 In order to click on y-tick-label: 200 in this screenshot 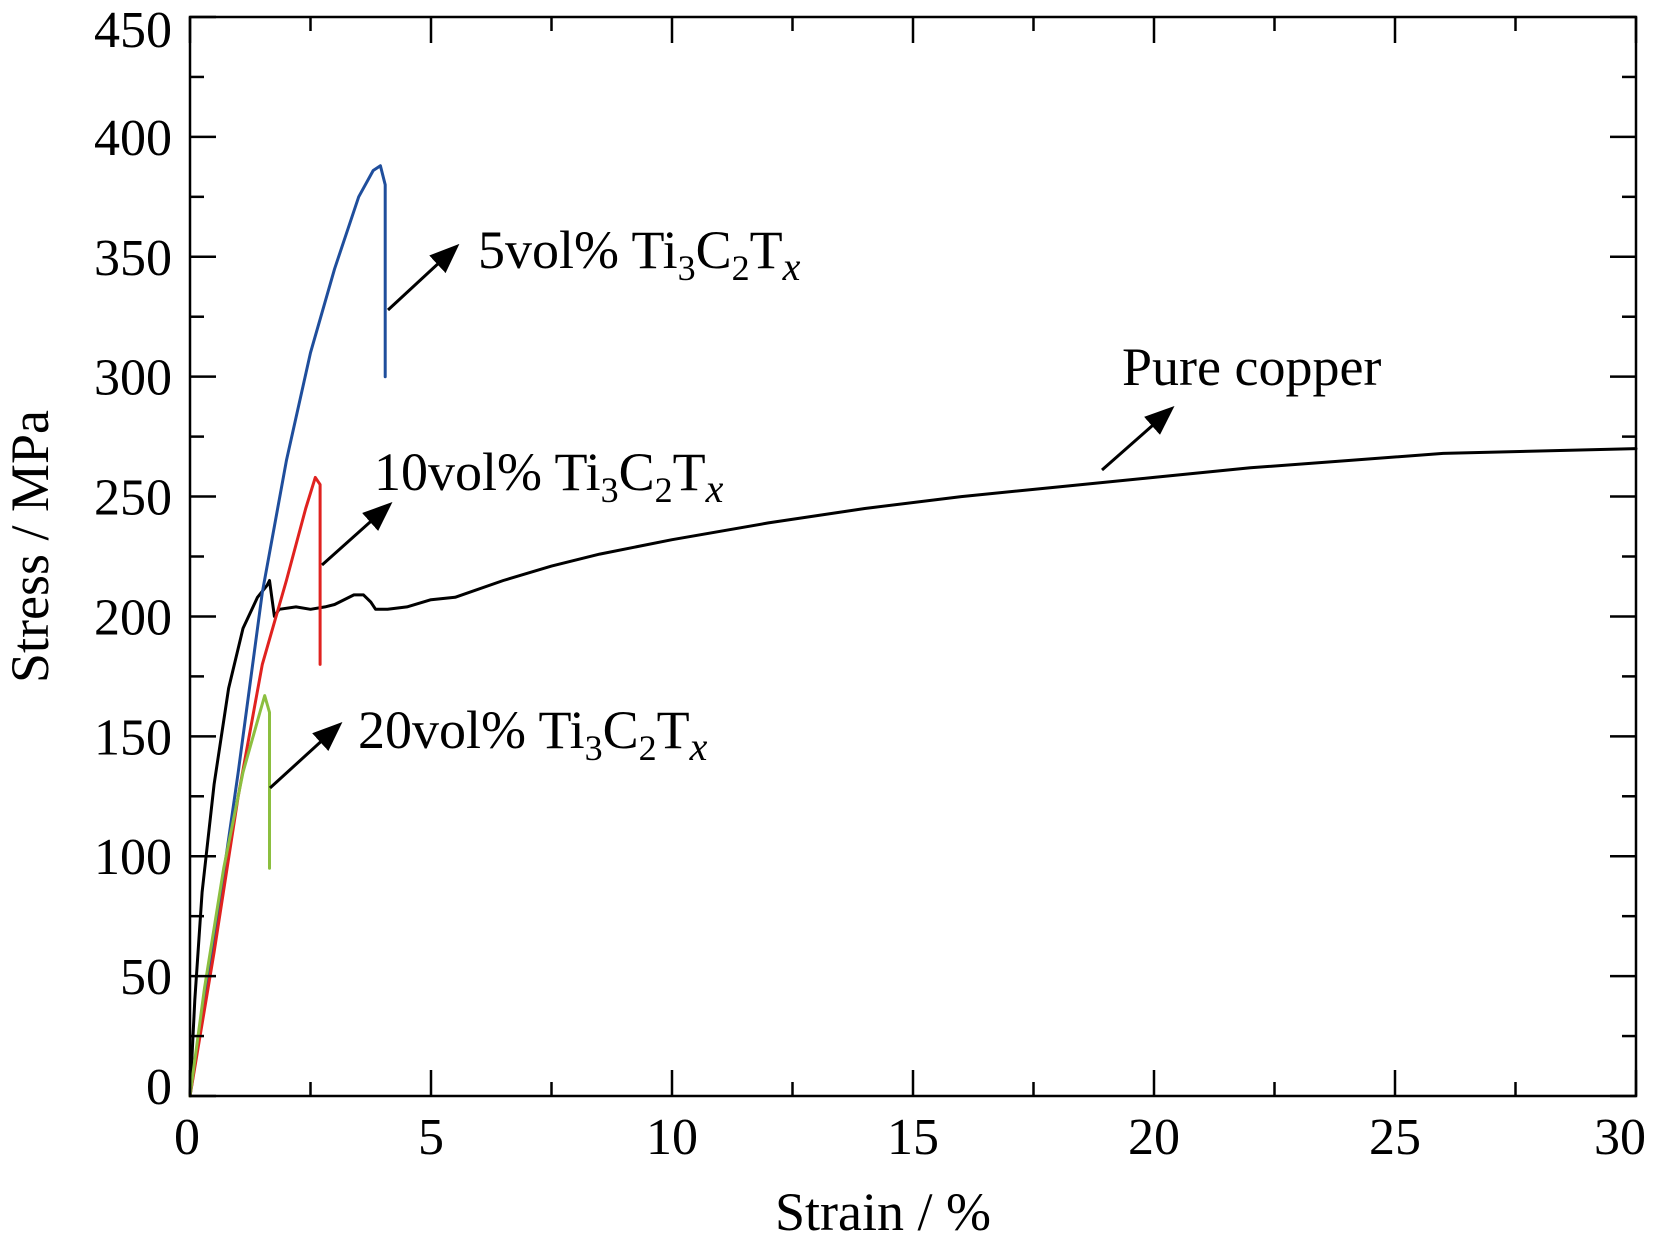, I will do `click(133, 617)`.